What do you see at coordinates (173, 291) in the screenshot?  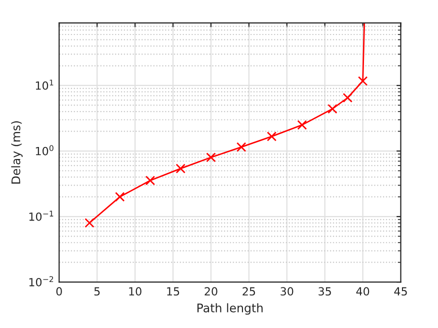 I see `x-tick-label: 15` at bounding box center [173, 291].